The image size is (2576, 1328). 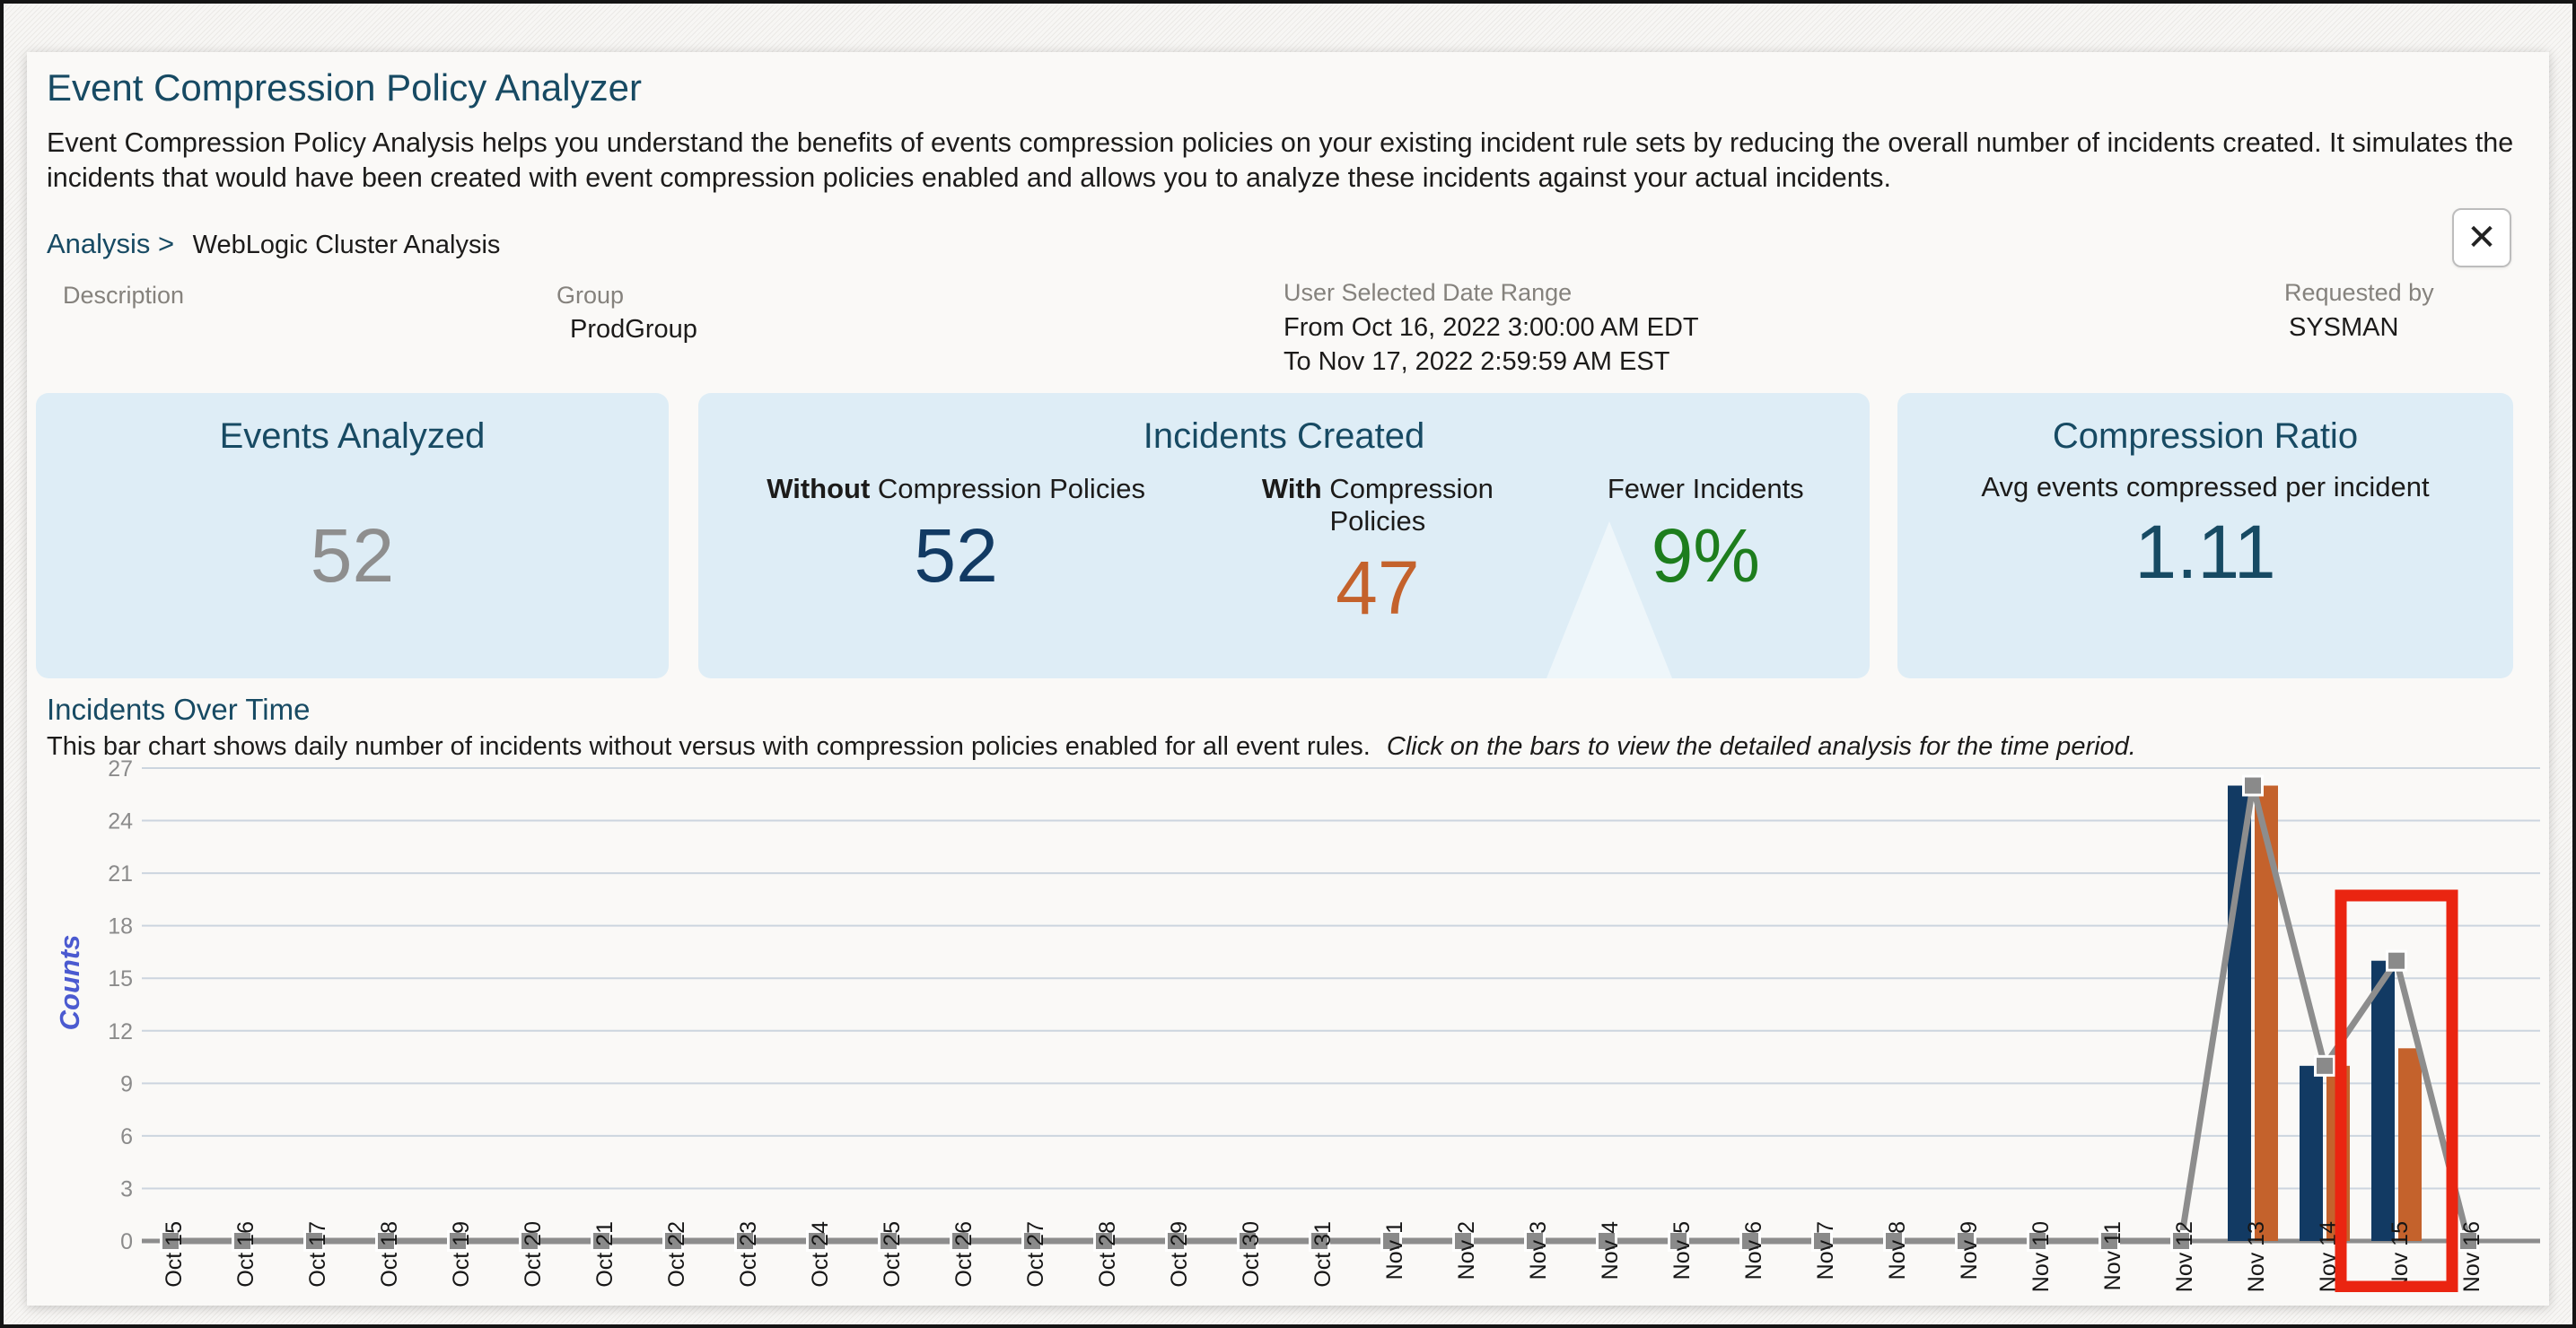 What do you see at coordinates (2205, 552) in the screenshot?
I see `compression-ratio-value: 1.11` at bounding box center [2205, 552].